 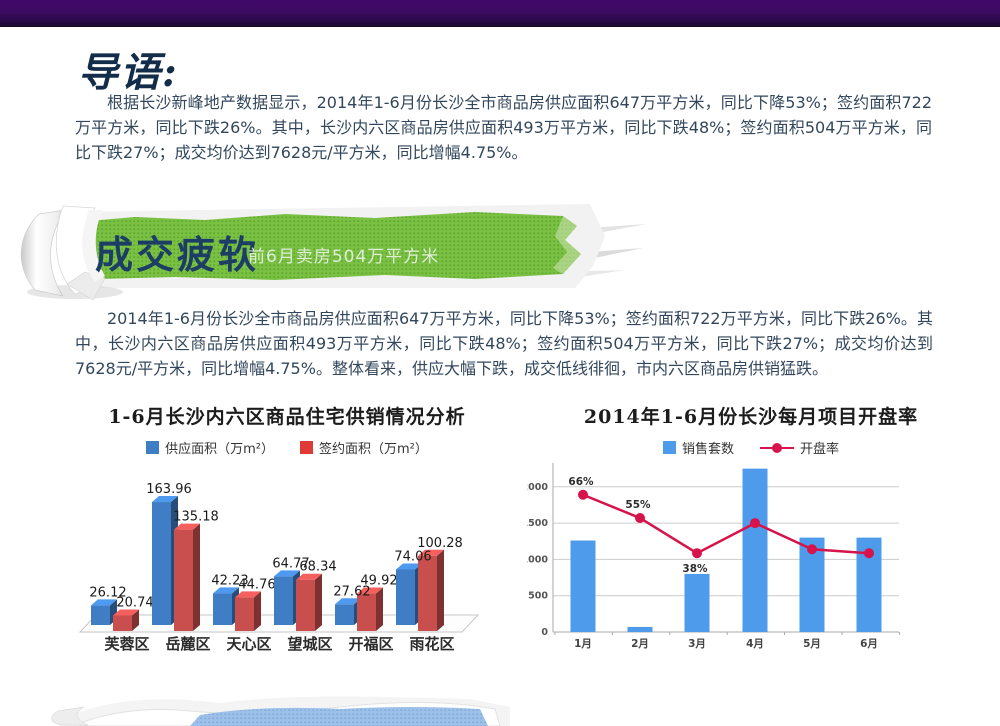 I want to click on right-chart-legend: 销售套数 开盘率, so click(x=751, y=447).